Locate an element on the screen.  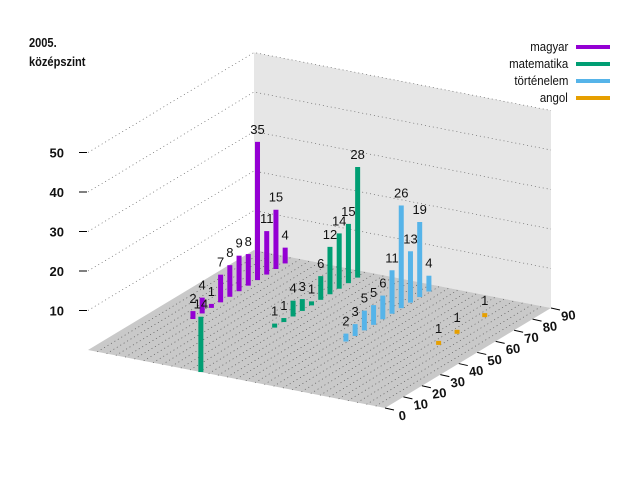
legend-label: angol is located at coordinates (554, 97).